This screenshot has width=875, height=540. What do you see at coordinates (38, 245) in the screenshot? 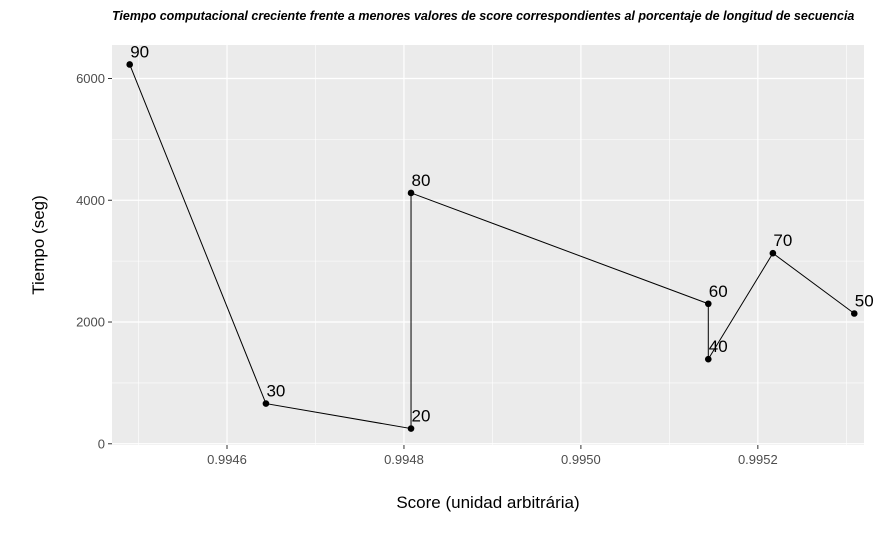
I see `y-axis-title: Tiempo (seg)` at bounding box center [38, 245].